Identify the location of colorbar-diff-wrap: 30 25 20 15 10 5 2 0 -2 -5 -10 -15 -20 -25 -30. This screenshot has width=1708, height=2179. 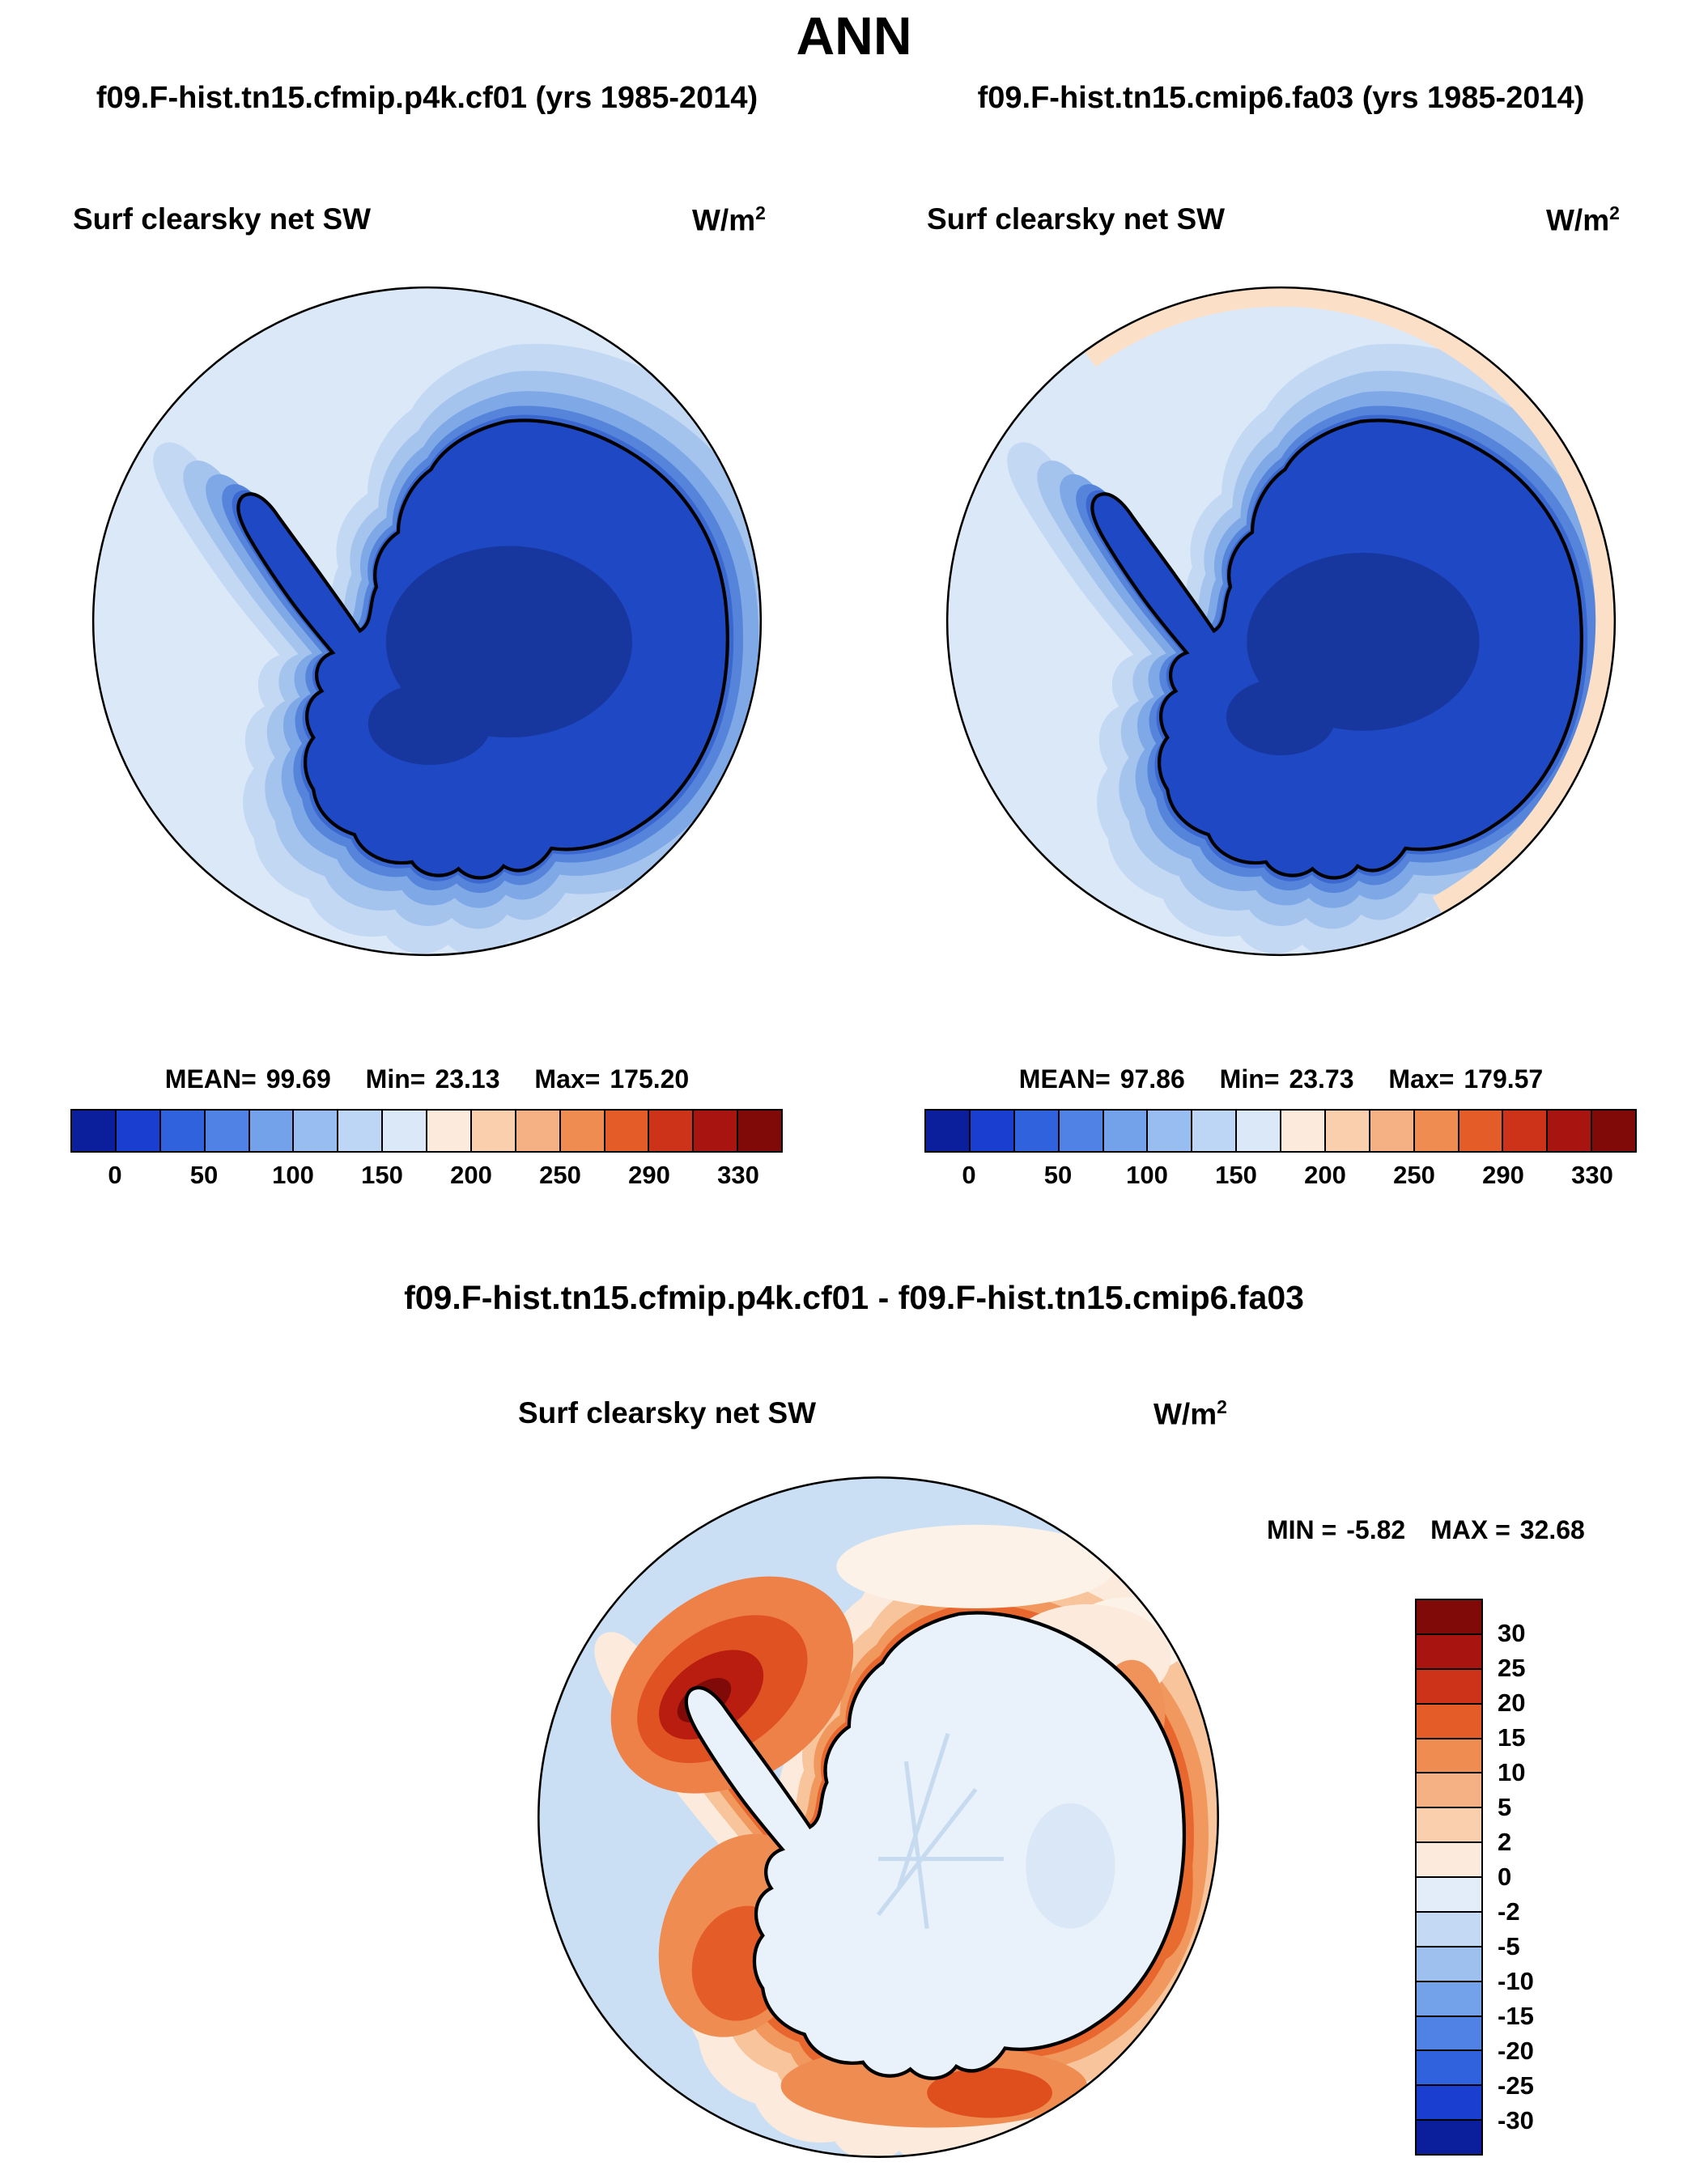
(1474, 1877).